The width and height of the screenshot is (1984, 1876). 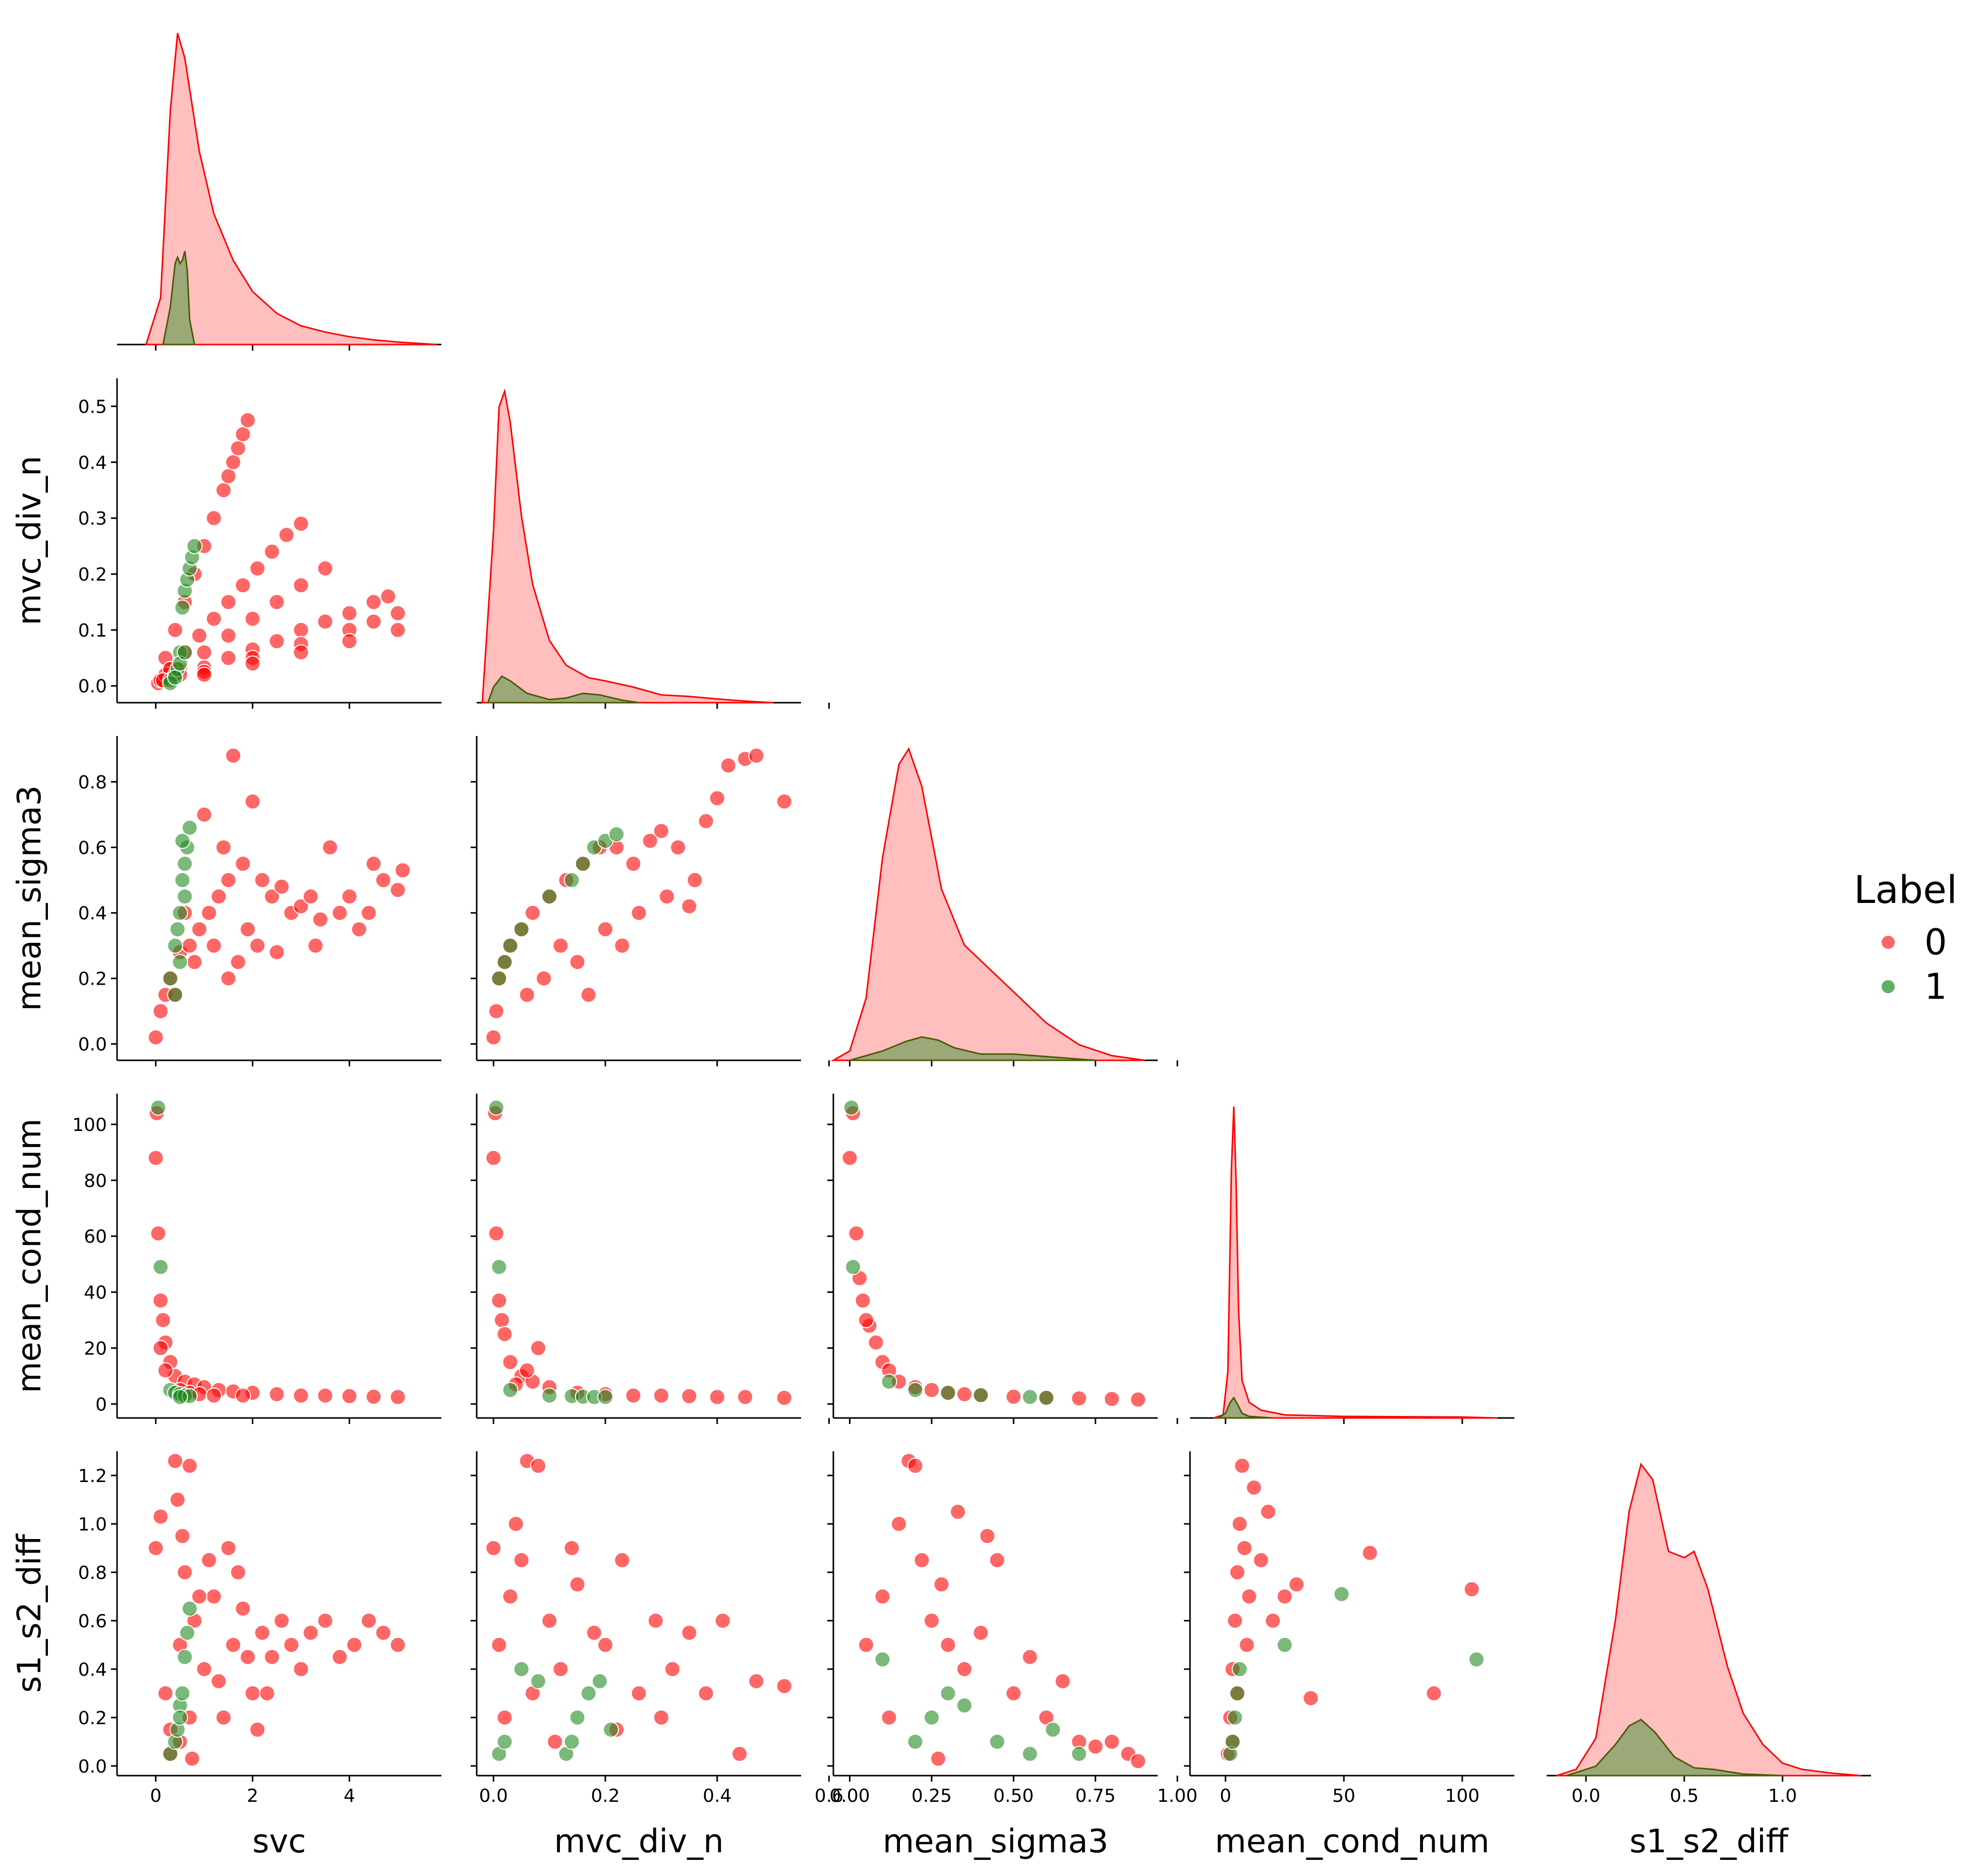 I want to click on y-tick-label: 40, so click(x=95, y=1293).